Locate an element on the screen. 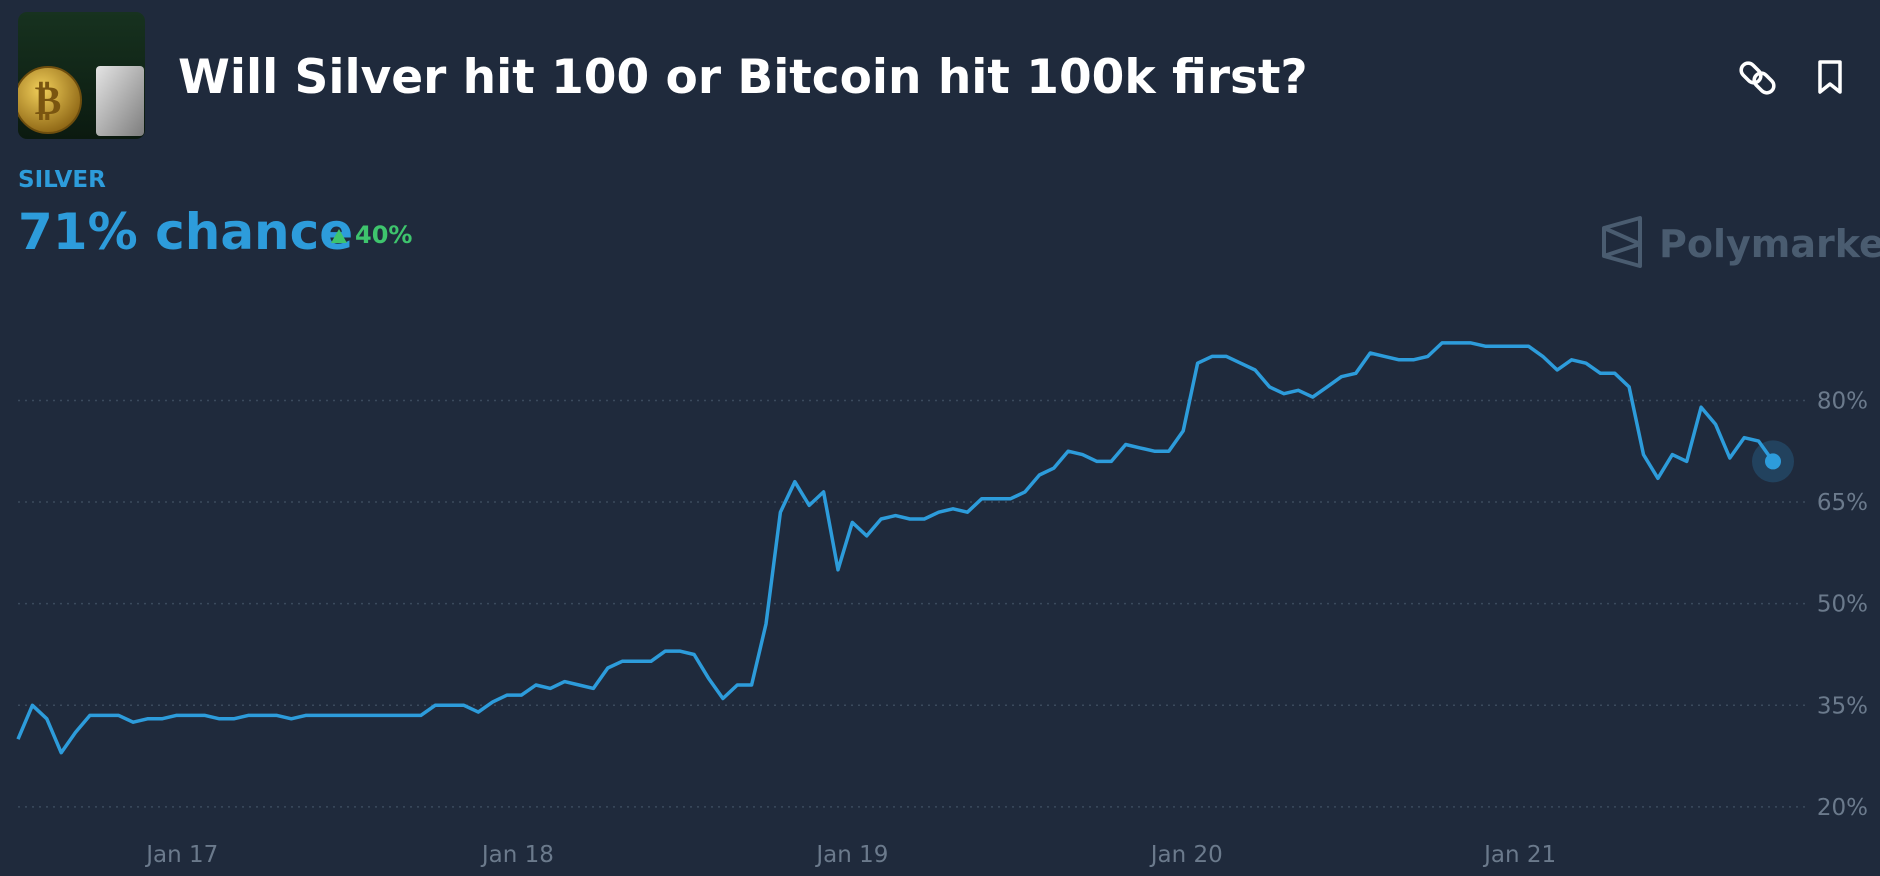 The width and height of the screenshot is (1880, 876). x-tick-label: Jan 18 is located at coordinates (517, 855).